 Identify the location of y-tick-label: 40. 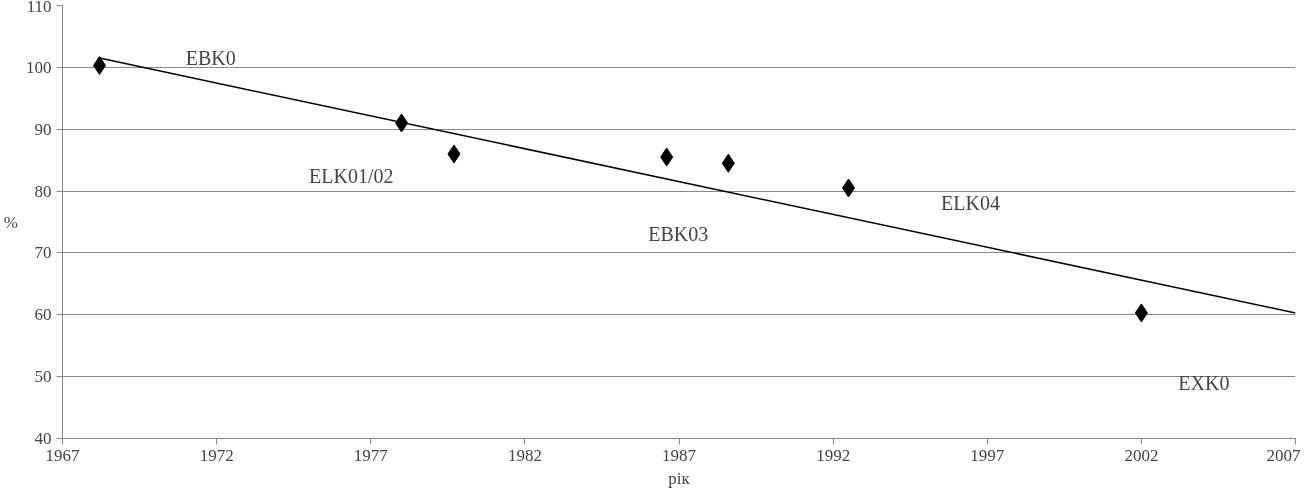
(43, 438).